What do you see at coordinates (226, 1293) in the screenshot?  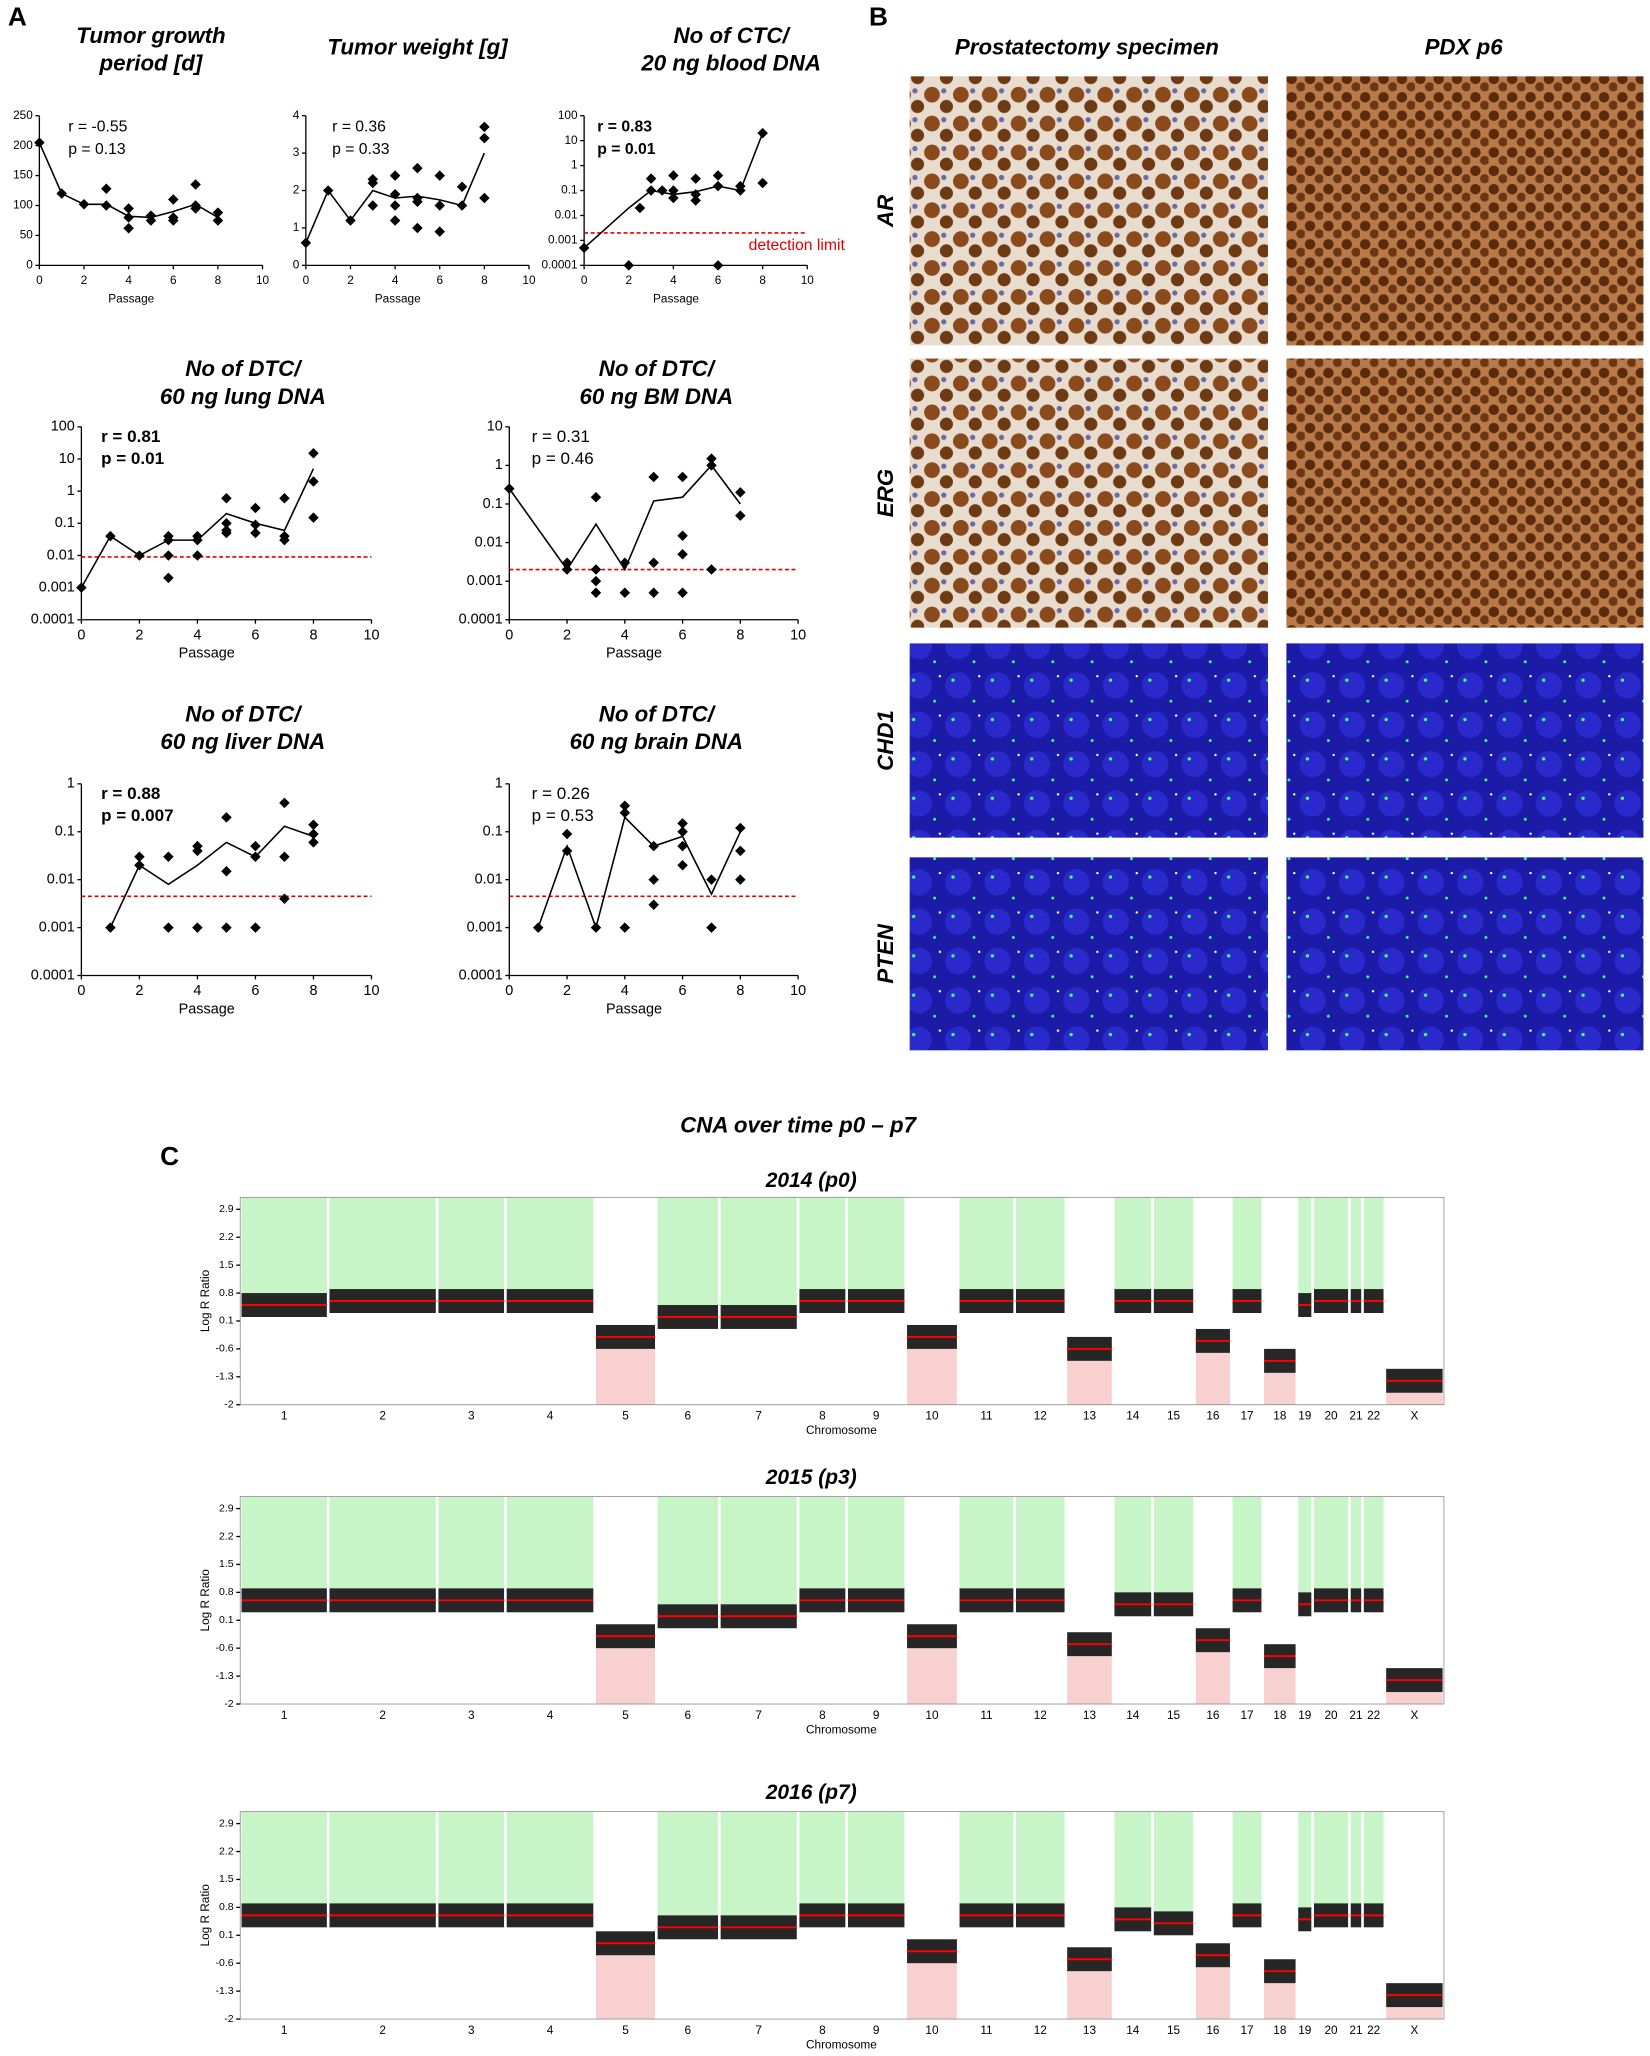 I see `y-tick-label: 0.8` at bounding box center [226, 1293].